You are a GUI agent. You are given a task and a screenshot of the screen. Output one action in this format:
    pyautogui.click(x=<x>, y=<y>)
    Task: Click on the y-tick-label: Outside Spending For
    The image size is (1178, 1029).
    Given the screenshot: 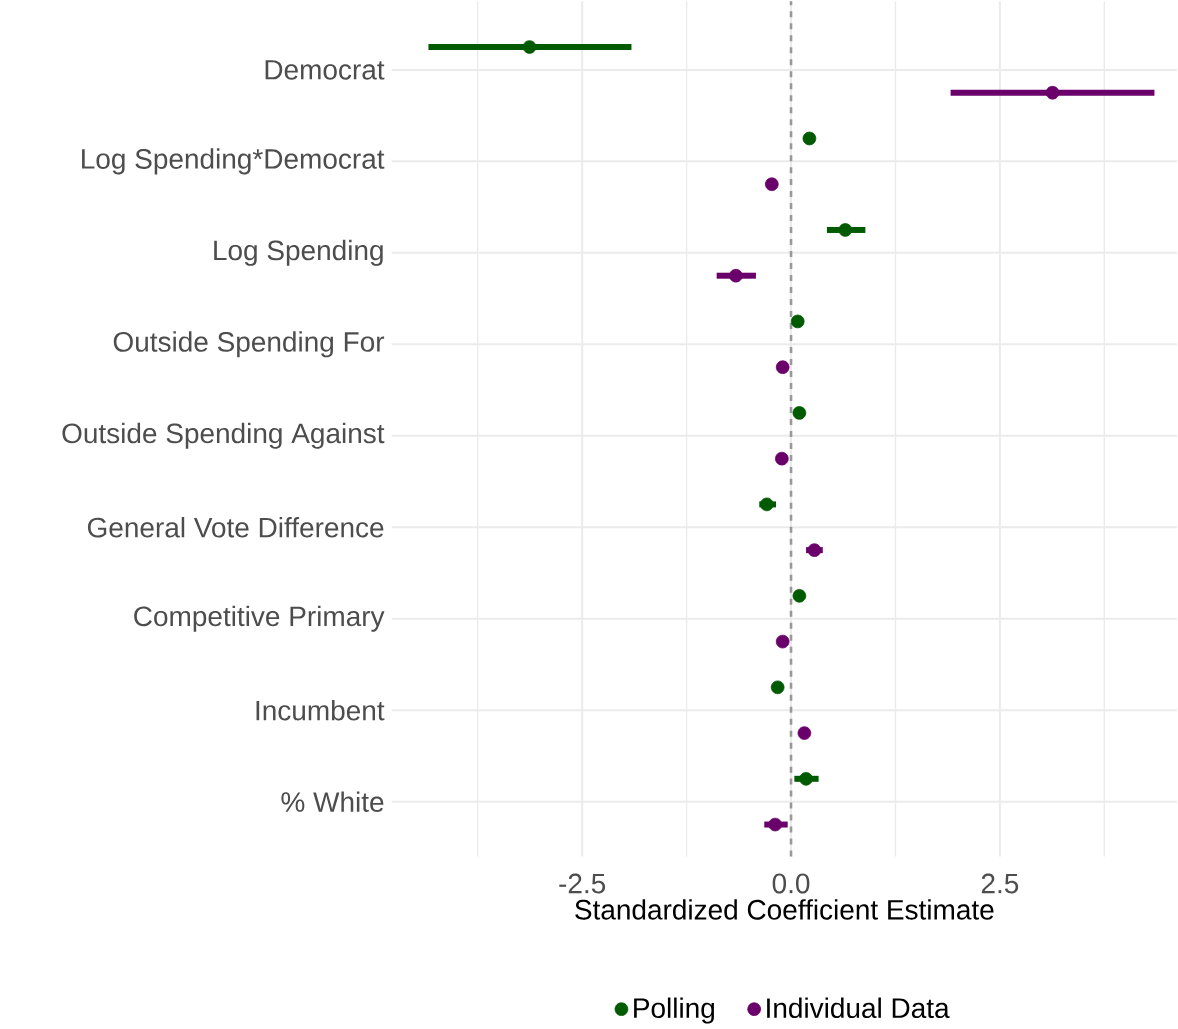 What is the action you would take?
    pyautogui.click(x=249, y=344)
    